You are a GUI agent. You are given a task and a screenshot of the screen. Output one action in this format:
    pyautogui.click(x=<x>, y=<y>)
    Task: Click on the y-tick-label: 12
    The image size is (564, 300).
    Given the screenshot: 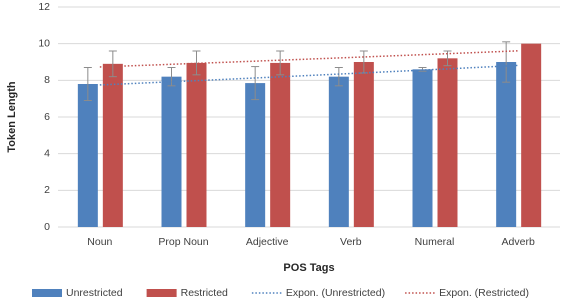 What is the action you would take?
    pyautogui.click(x=44, y=7)
    